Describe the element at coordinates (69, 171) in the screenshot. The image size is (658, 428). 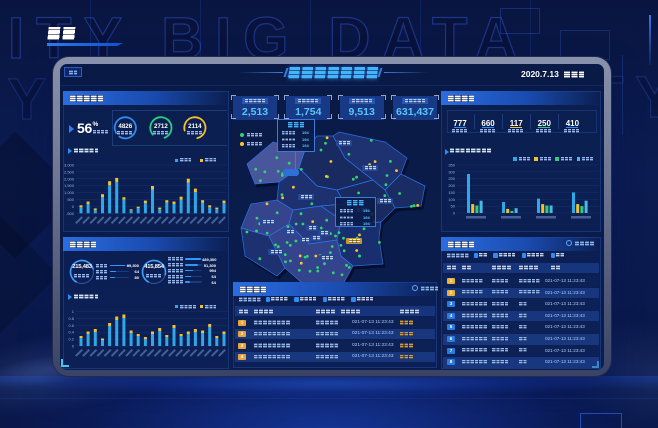
I see `svg-text: 2,500` at that location.